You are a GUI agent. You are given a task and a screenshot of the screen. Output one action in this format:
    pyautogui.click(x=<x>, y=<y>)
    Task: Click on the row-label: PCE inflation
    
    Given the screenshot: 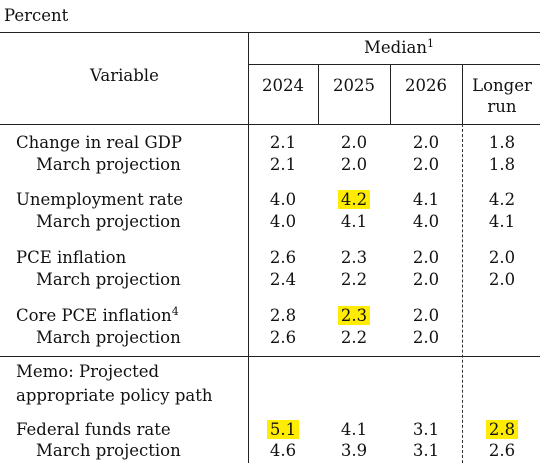 What is the action you would take?
    pyautogui.click(x=71, y=257)
    